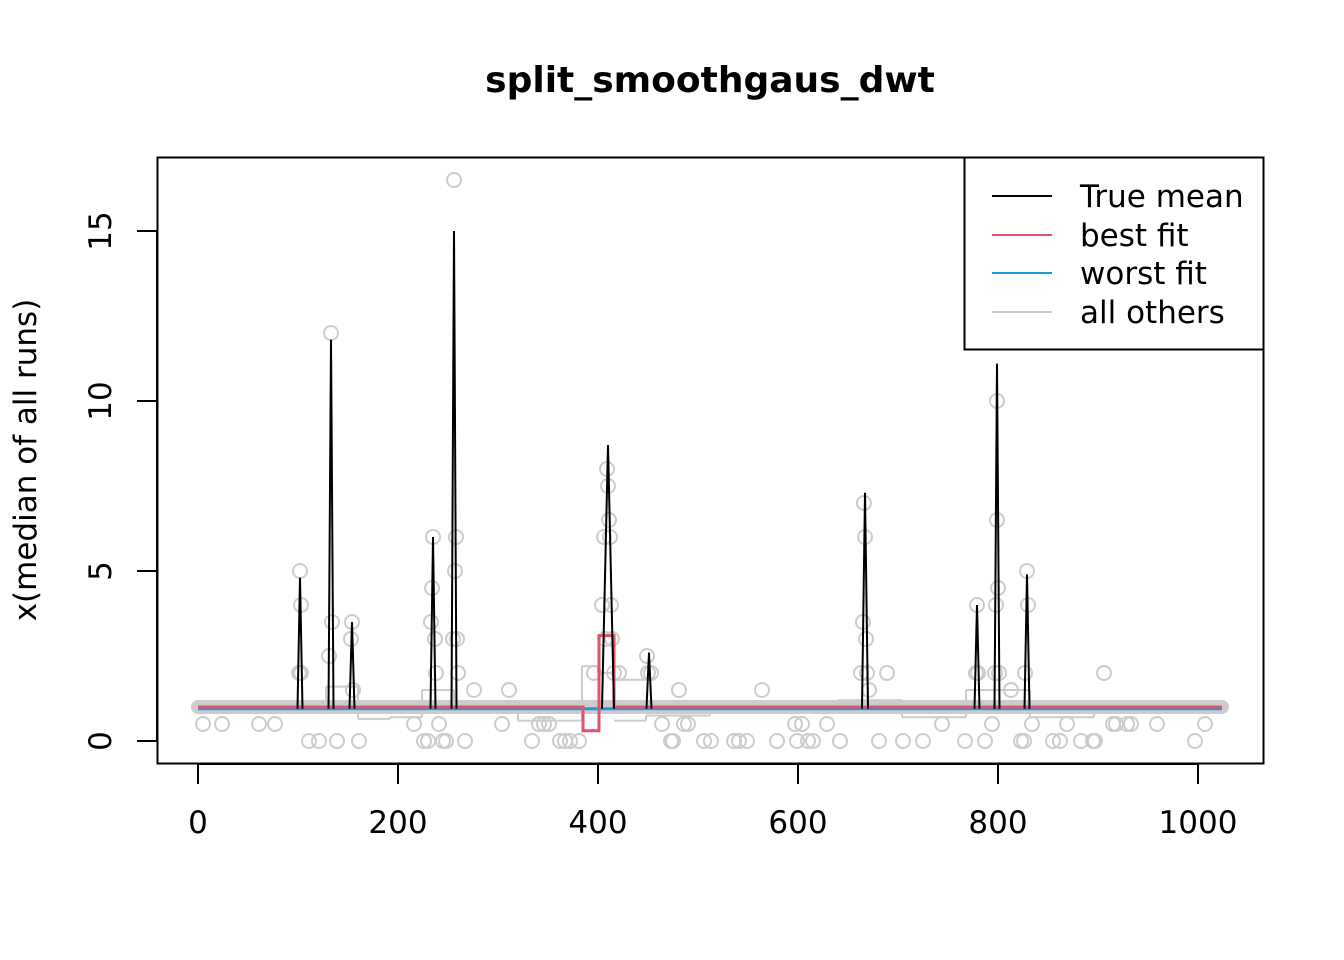 This screenshot has height=960, width=1344. I want to click on x-tick-label: 1000, so click(1198, 823).